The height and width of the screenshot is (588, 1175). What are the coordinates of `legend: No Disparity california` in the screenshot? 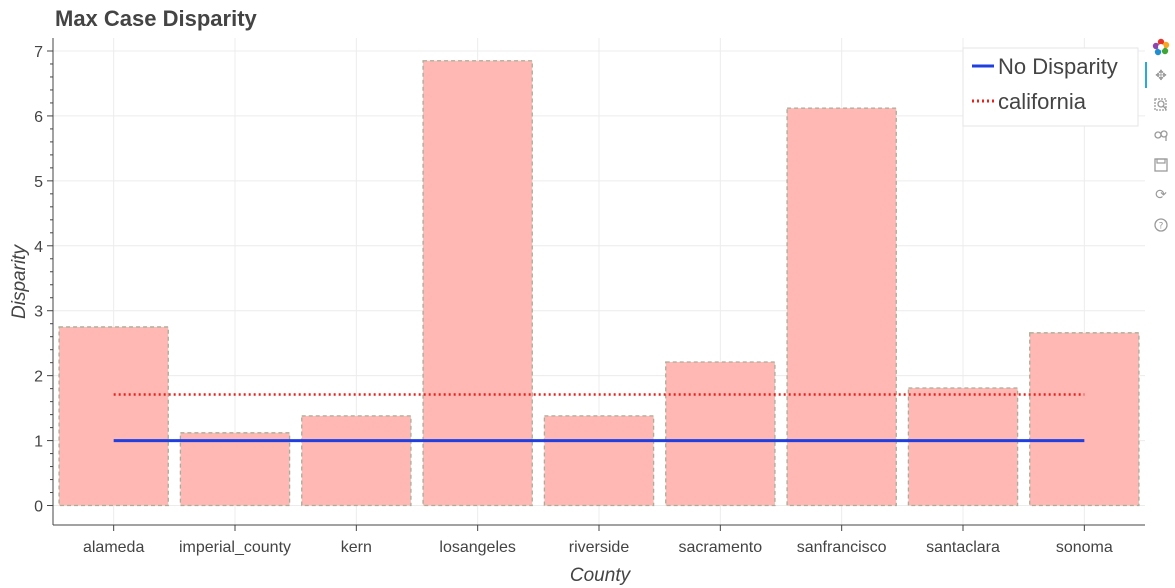 It's located at (1050, 87).